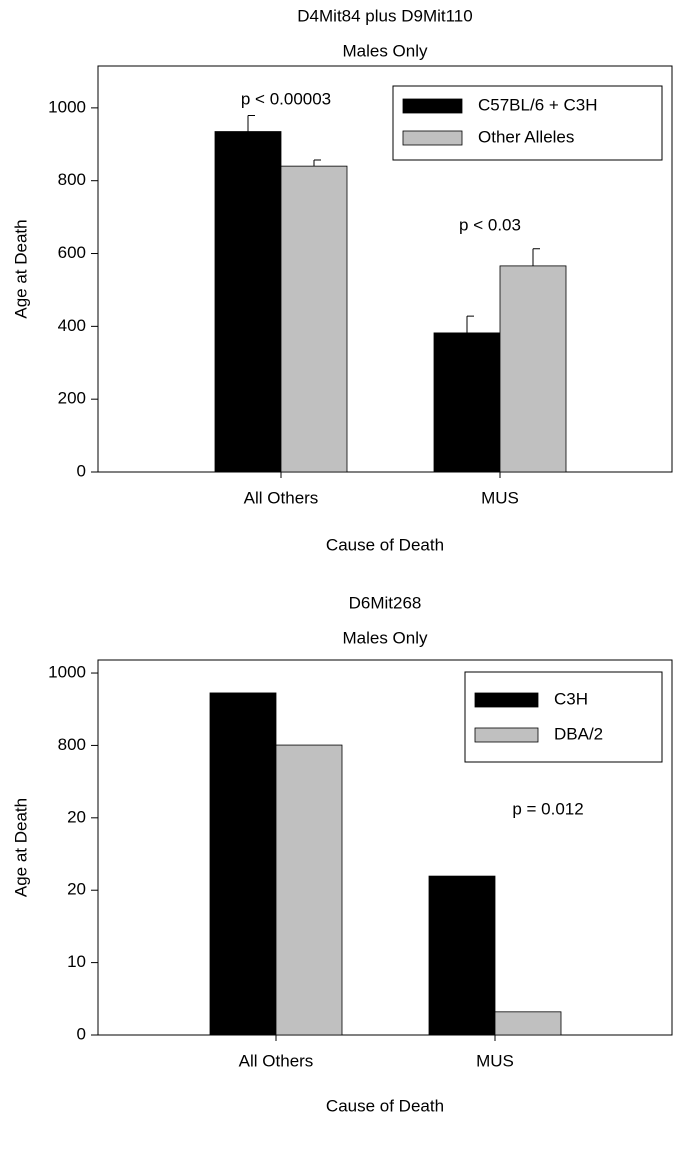 The width and height of the screenshot is (681, 1150). I want to click on annotation: p = 0.012, so click(547, 808).